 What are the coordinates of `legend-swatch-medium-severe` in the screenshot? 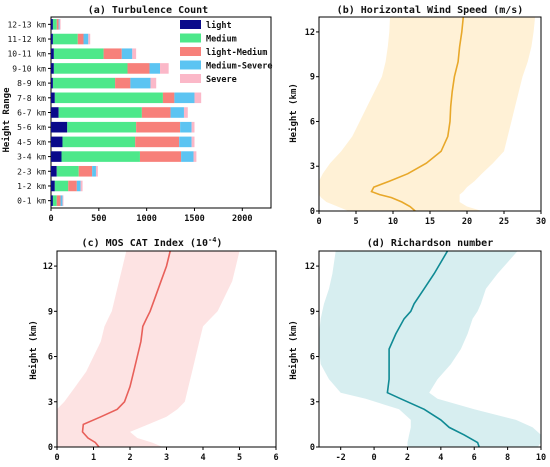 It's located at (190, 65).